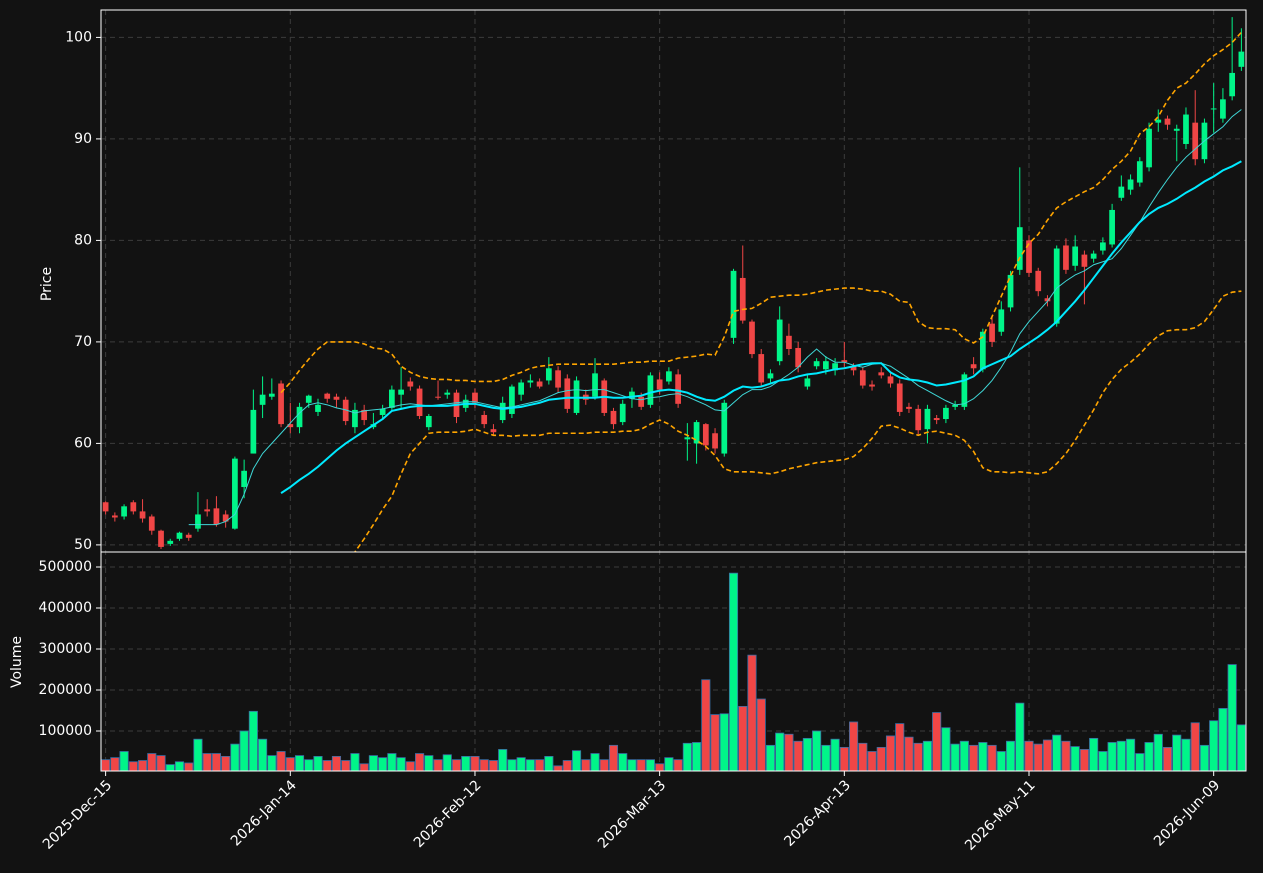 The image size is (1263, 873). Describe the element at coordinates (65, 731) in the screenshot. I see `volume-tick-label: 100000` at that location.